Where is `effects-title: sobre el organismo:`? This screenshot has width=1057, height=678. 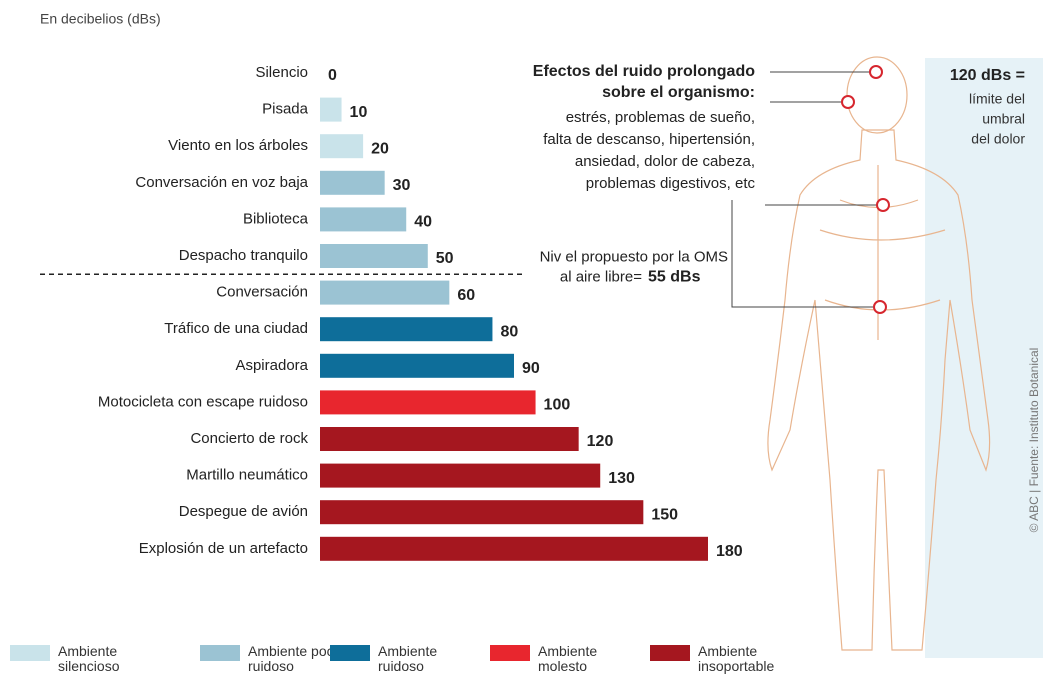
effects-title: sobre el organismo: is located at coordinates (678, 92).